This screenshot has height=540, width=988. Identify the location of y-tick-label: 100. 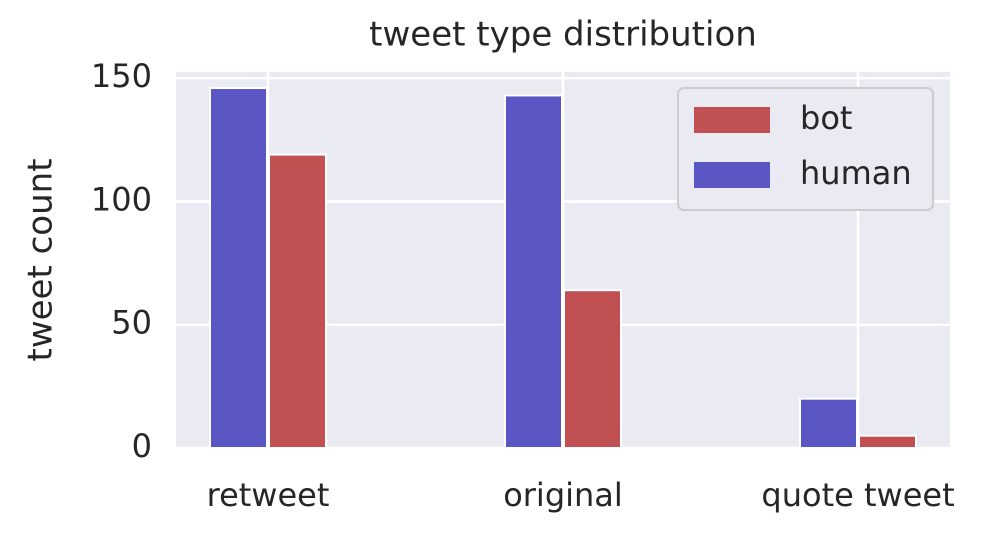
(121, 199).